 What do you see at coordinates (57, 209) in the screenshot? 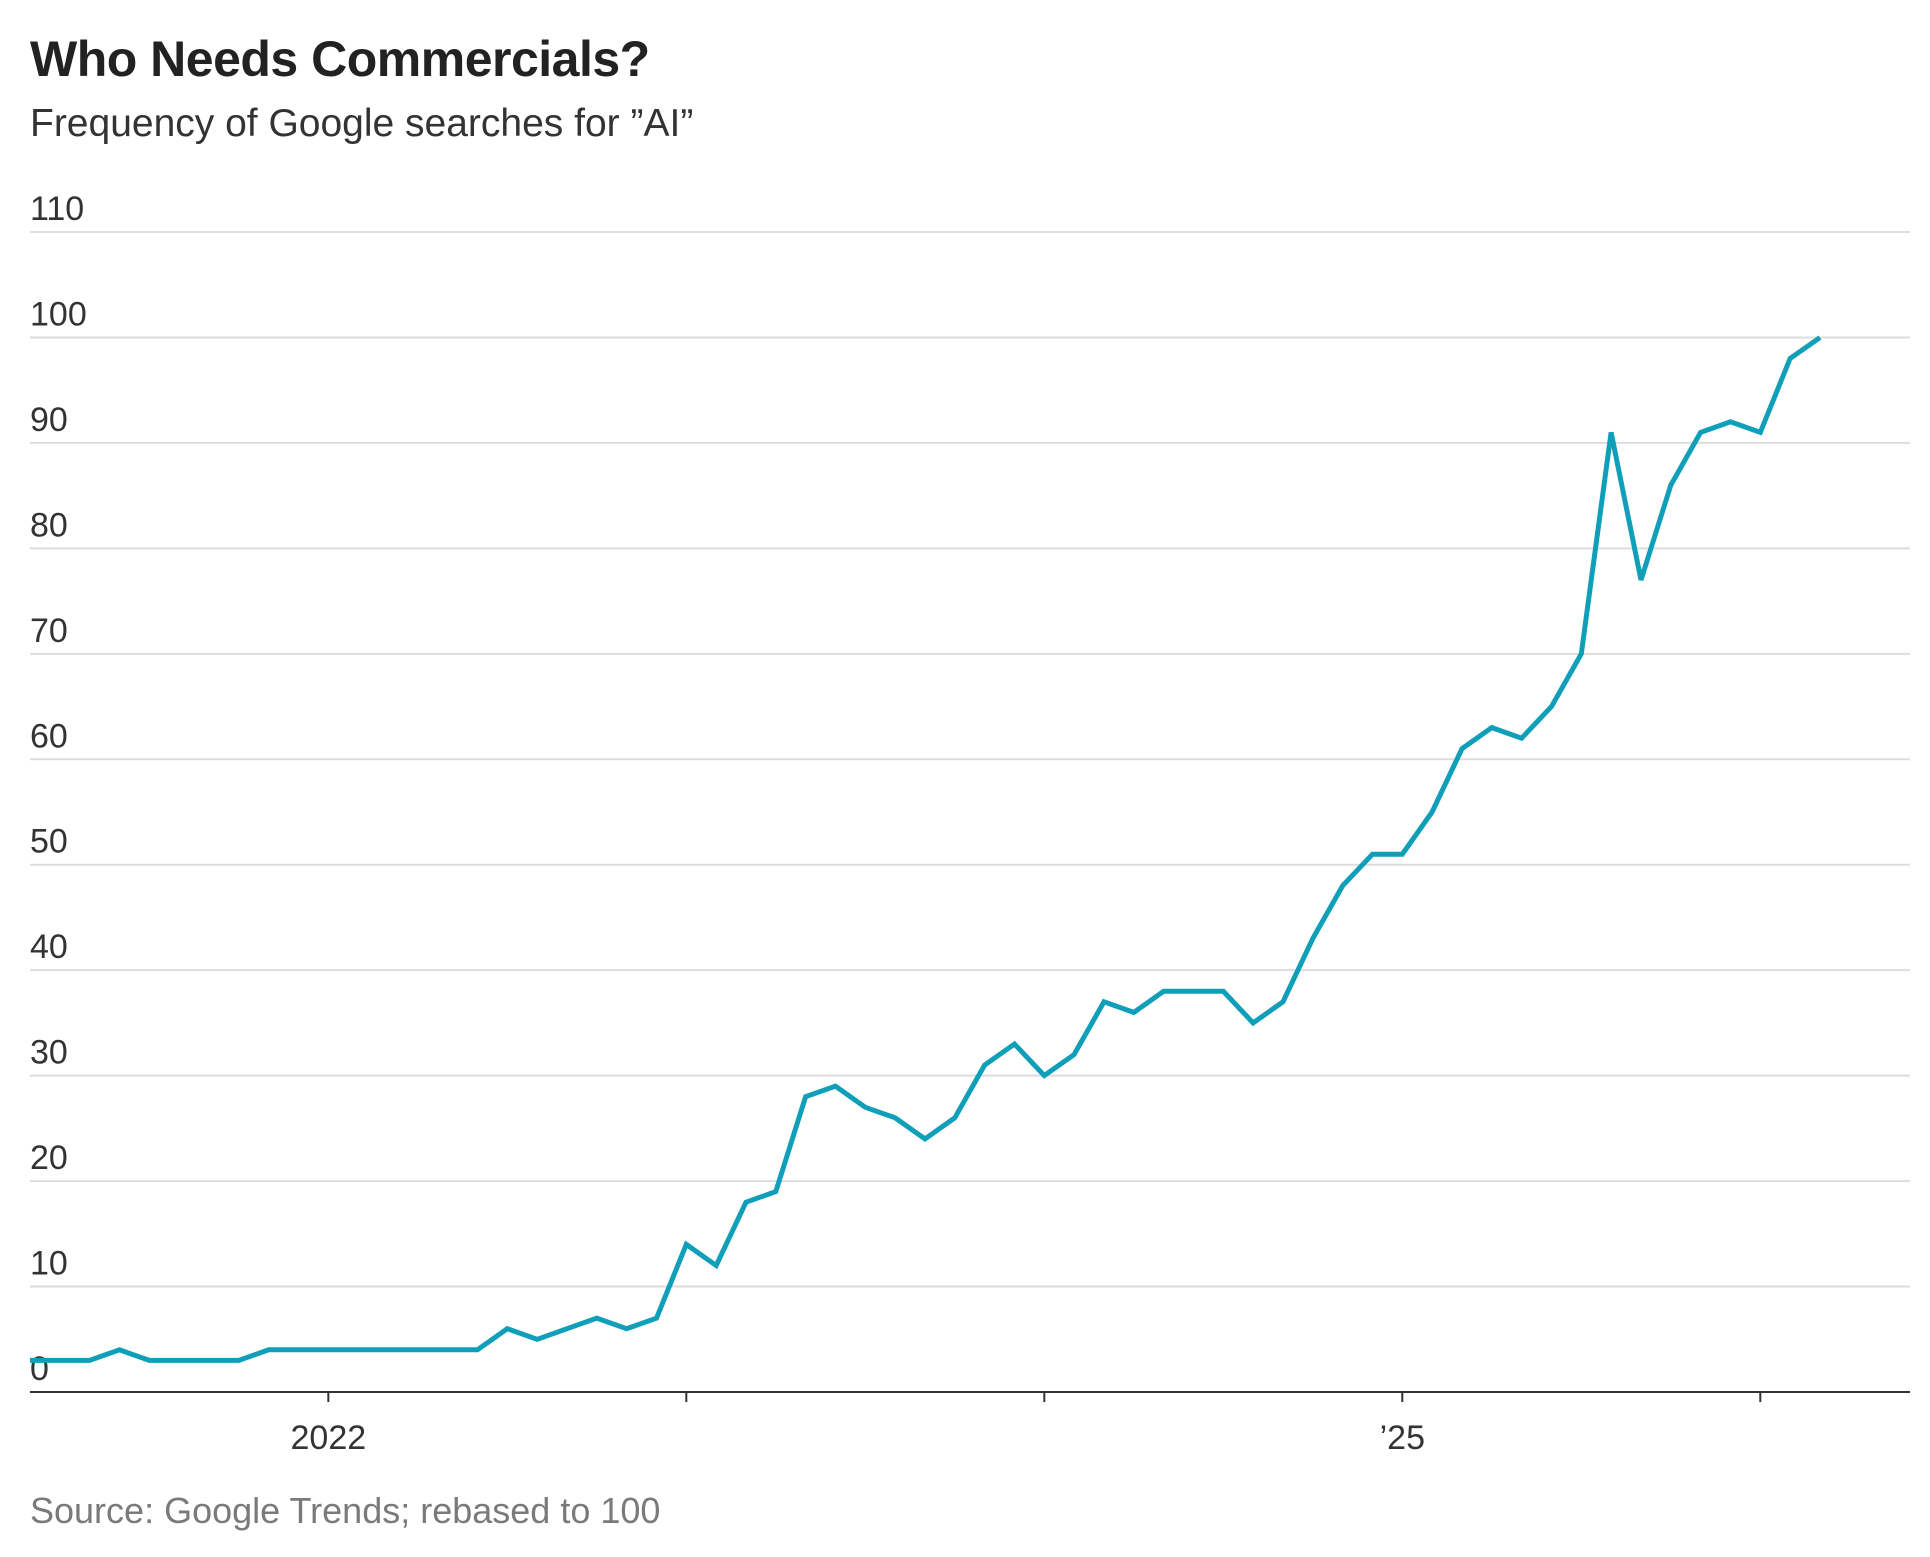
I see `y-tick-label: 110` at bounding box center [57, 209].